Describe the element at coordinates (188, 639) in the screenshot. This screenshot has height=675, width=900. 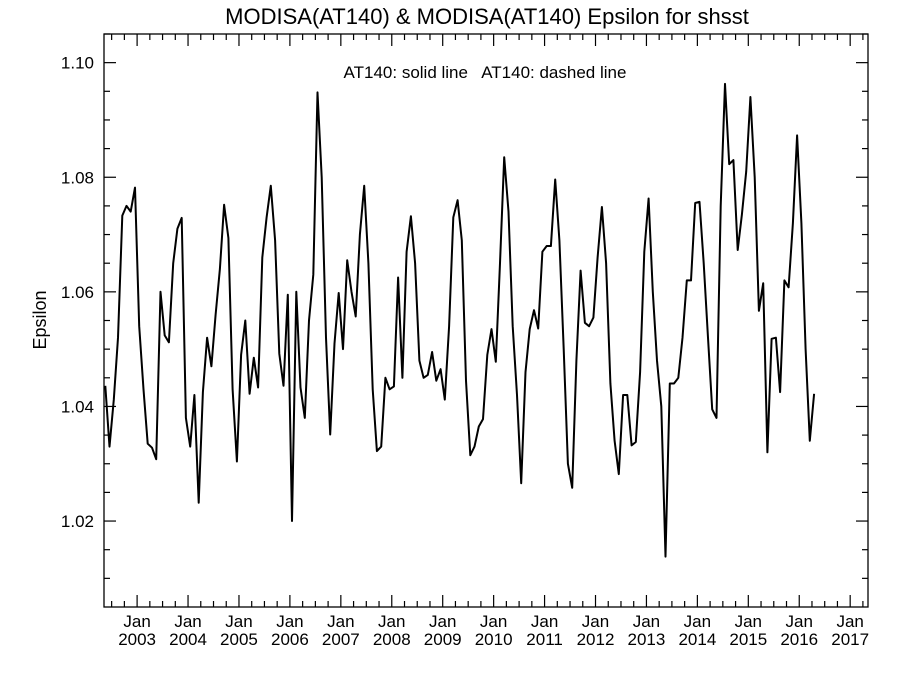
I see `x-tick-label-year: 2004` at that location.